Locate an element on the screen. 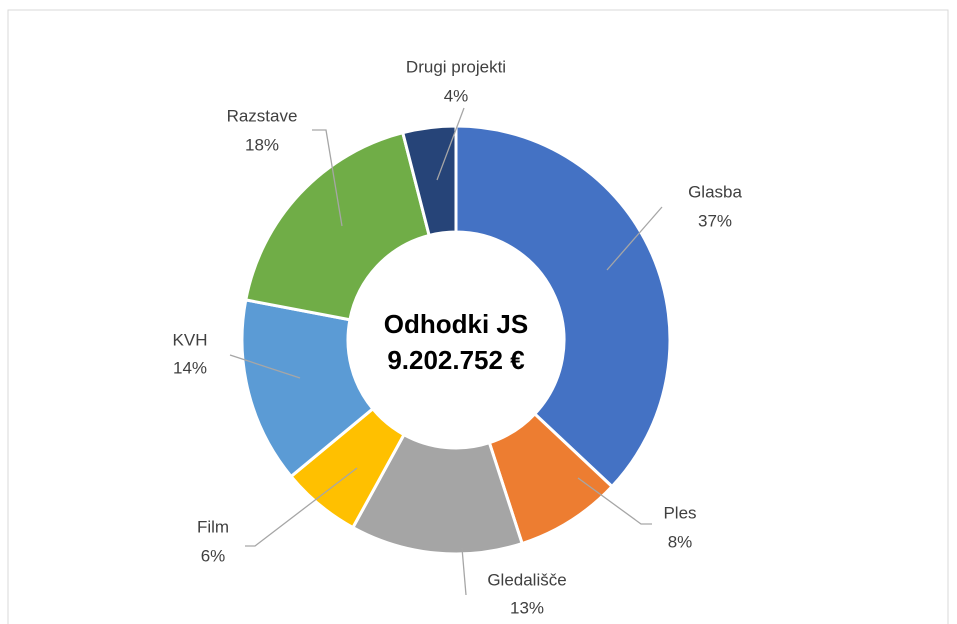 The image size is (957, 624). slice-value-label: 6% is located at coordinates (213, 555).